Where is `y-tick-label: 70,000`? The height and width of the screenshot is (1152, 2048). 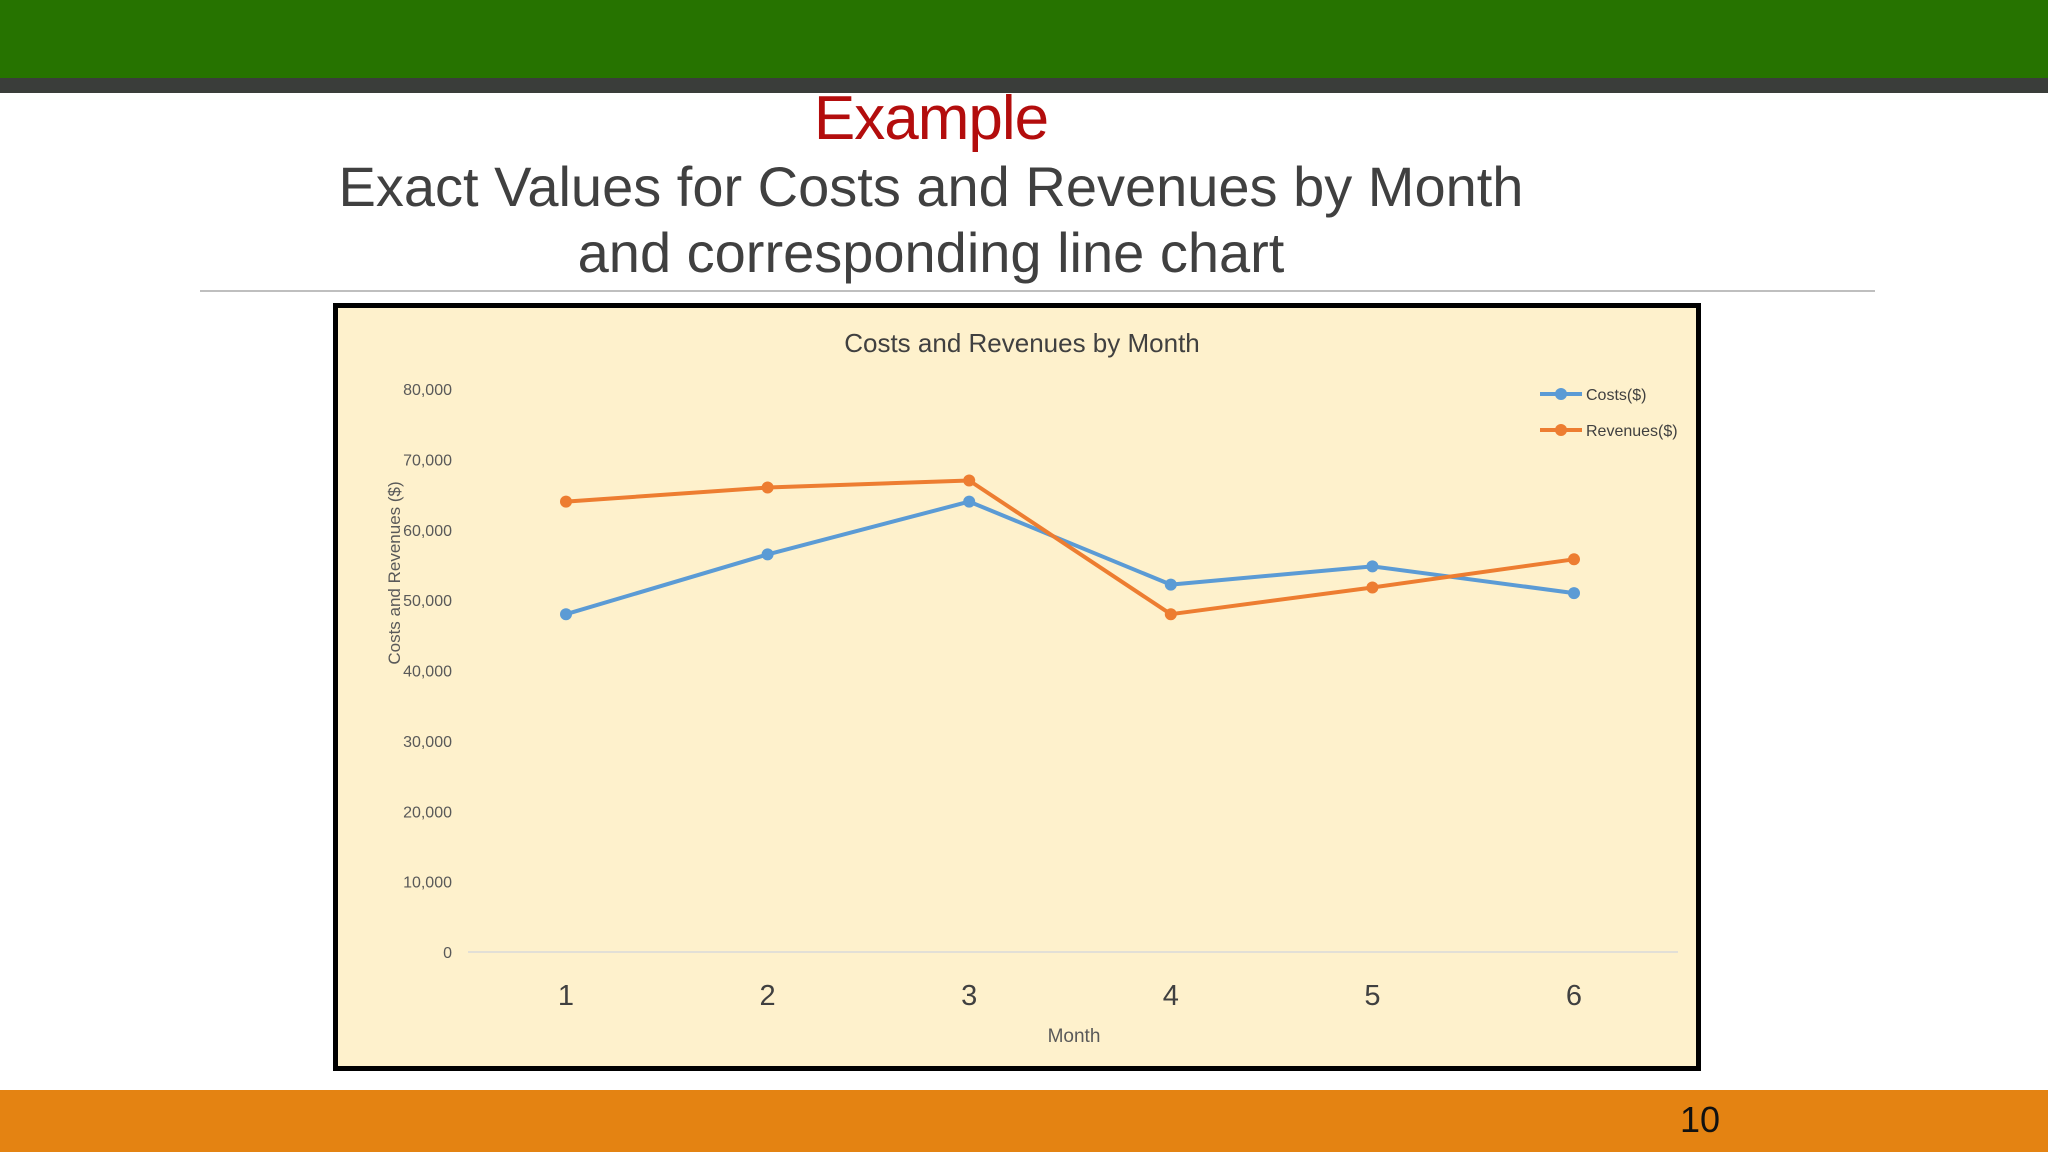
y-tick-label: 70,000 is located at coordinates (427, 460).